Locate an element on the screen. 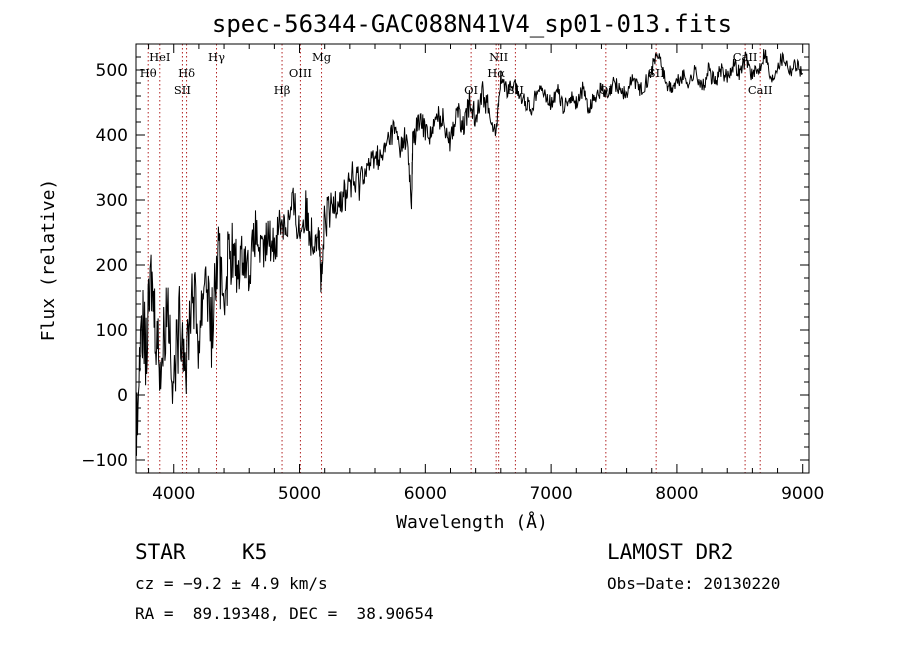 This screenshot has width=900, height=649. coordinates: RA = 89.19348, DEC = 38.90654 is located at coordinates (284, 613).